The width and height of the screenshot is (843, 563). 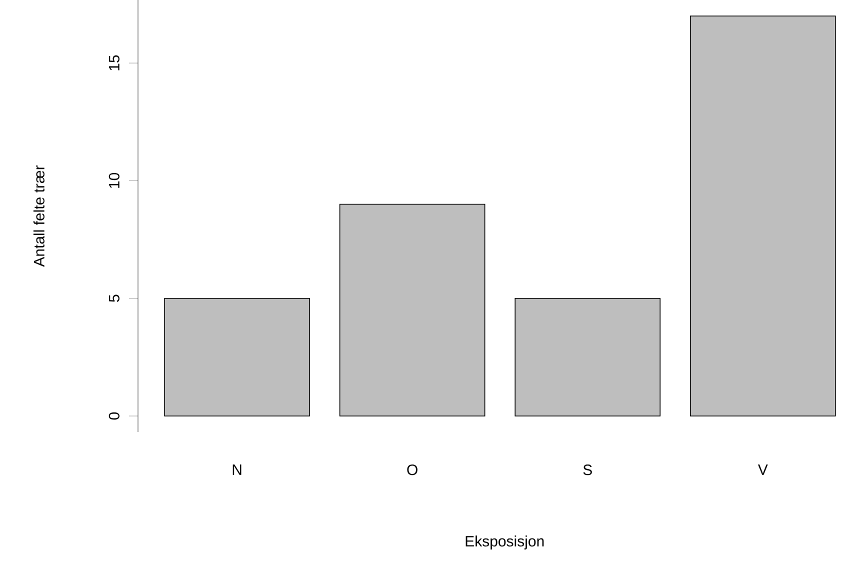 What do you see at coordinates (38, 216) in the screenshot?
I see `y-axis-title: Antall felte trær` at bounding box center [38, 216].